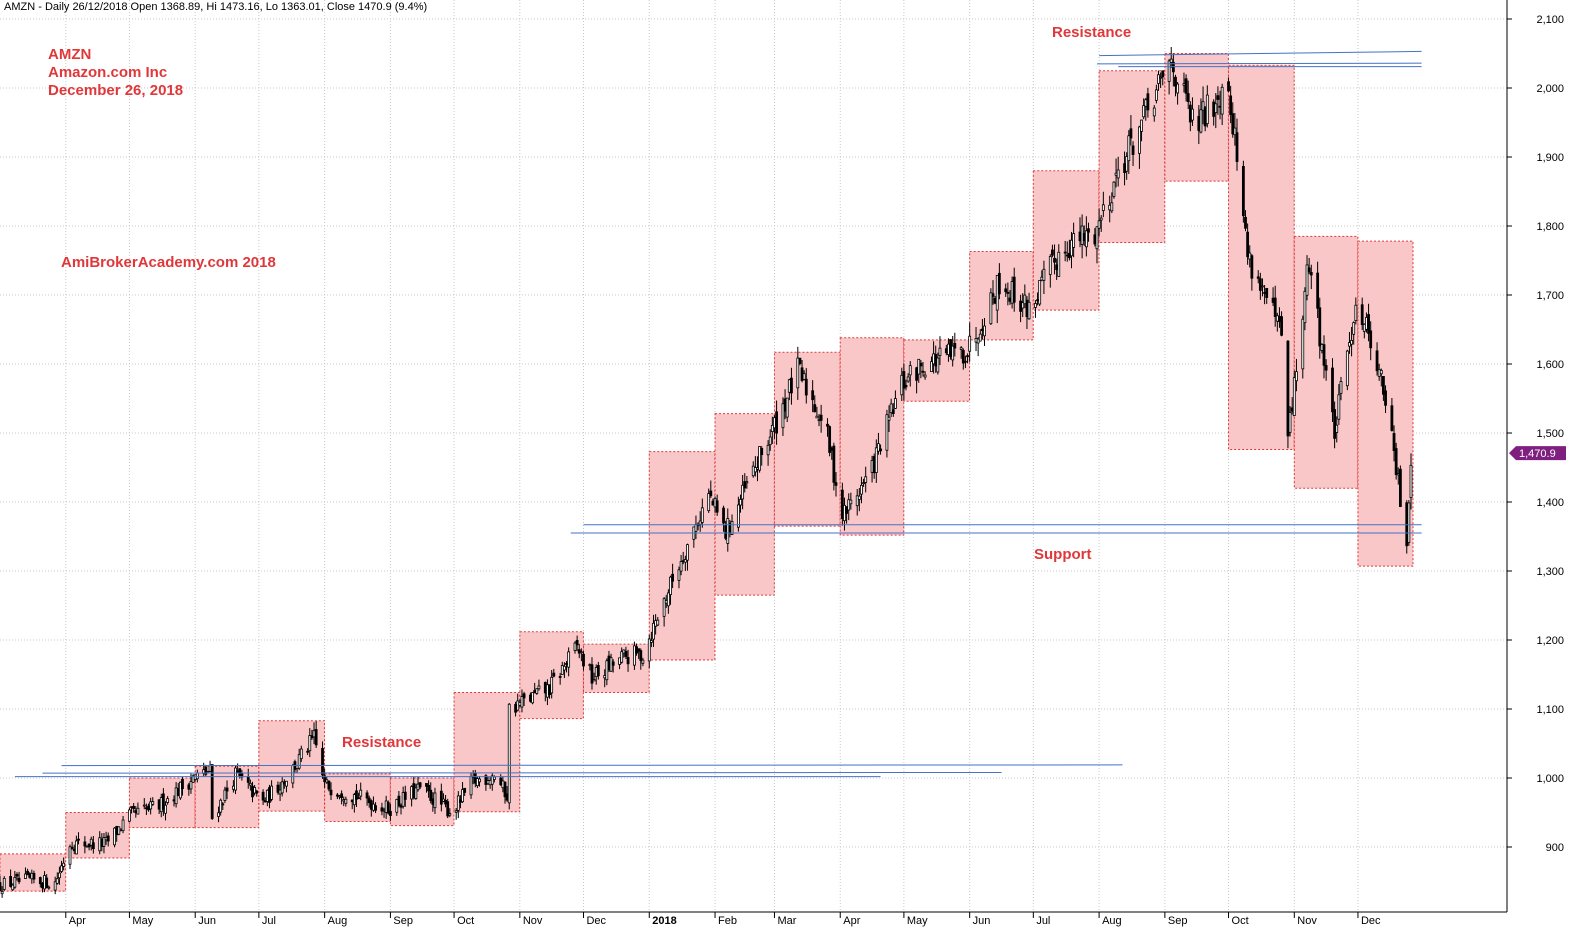 This screenshot has width=1580, height=934. Describe the element at coordinates (1537, 453) in the screenshot. I see `last-price-tag: 1,470.9` at that location.